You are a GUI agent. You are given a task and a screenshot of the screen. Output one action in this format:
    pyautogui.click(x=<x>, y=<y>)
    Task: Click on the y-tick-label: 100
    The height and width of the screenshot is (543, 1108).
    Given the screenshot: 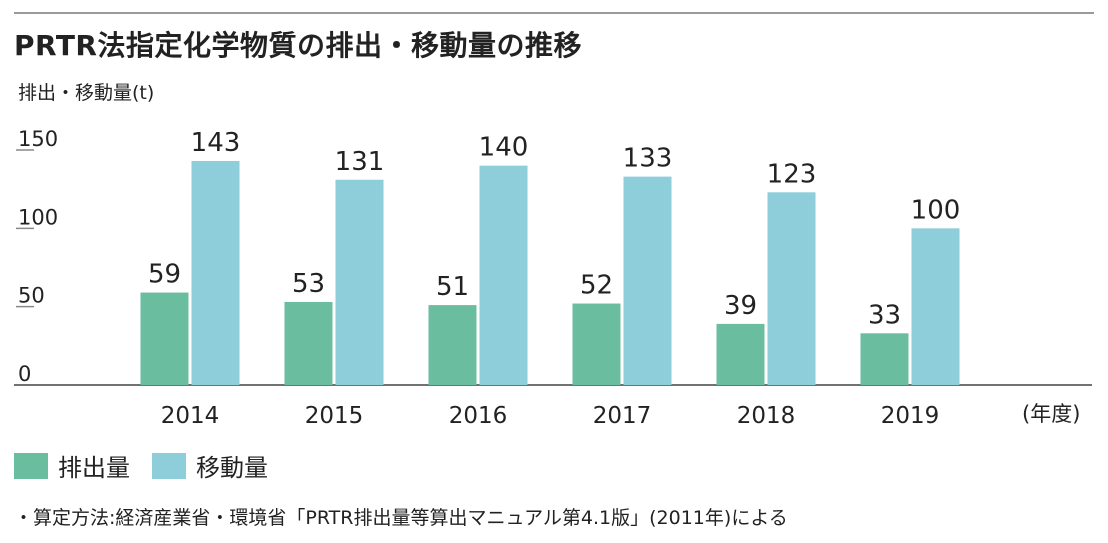 What is the action you would take?
    pyautogui.click(x=38, y=217)
    